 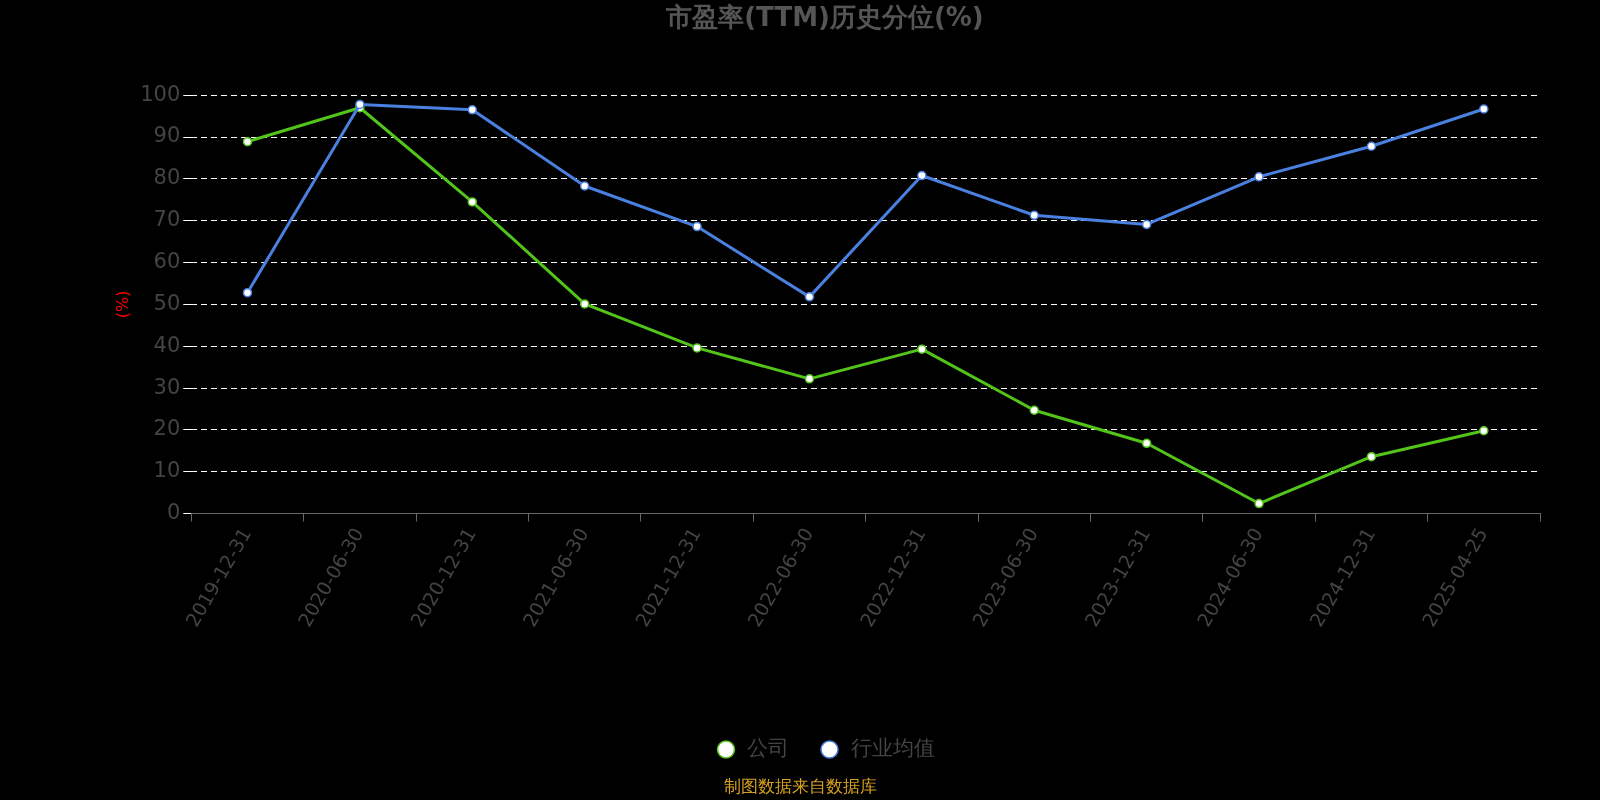 What do you see at coordinates (800, 786) in the screenshot?
I see `text: 制图数据来自数据库` at bounding box center [800, 786].